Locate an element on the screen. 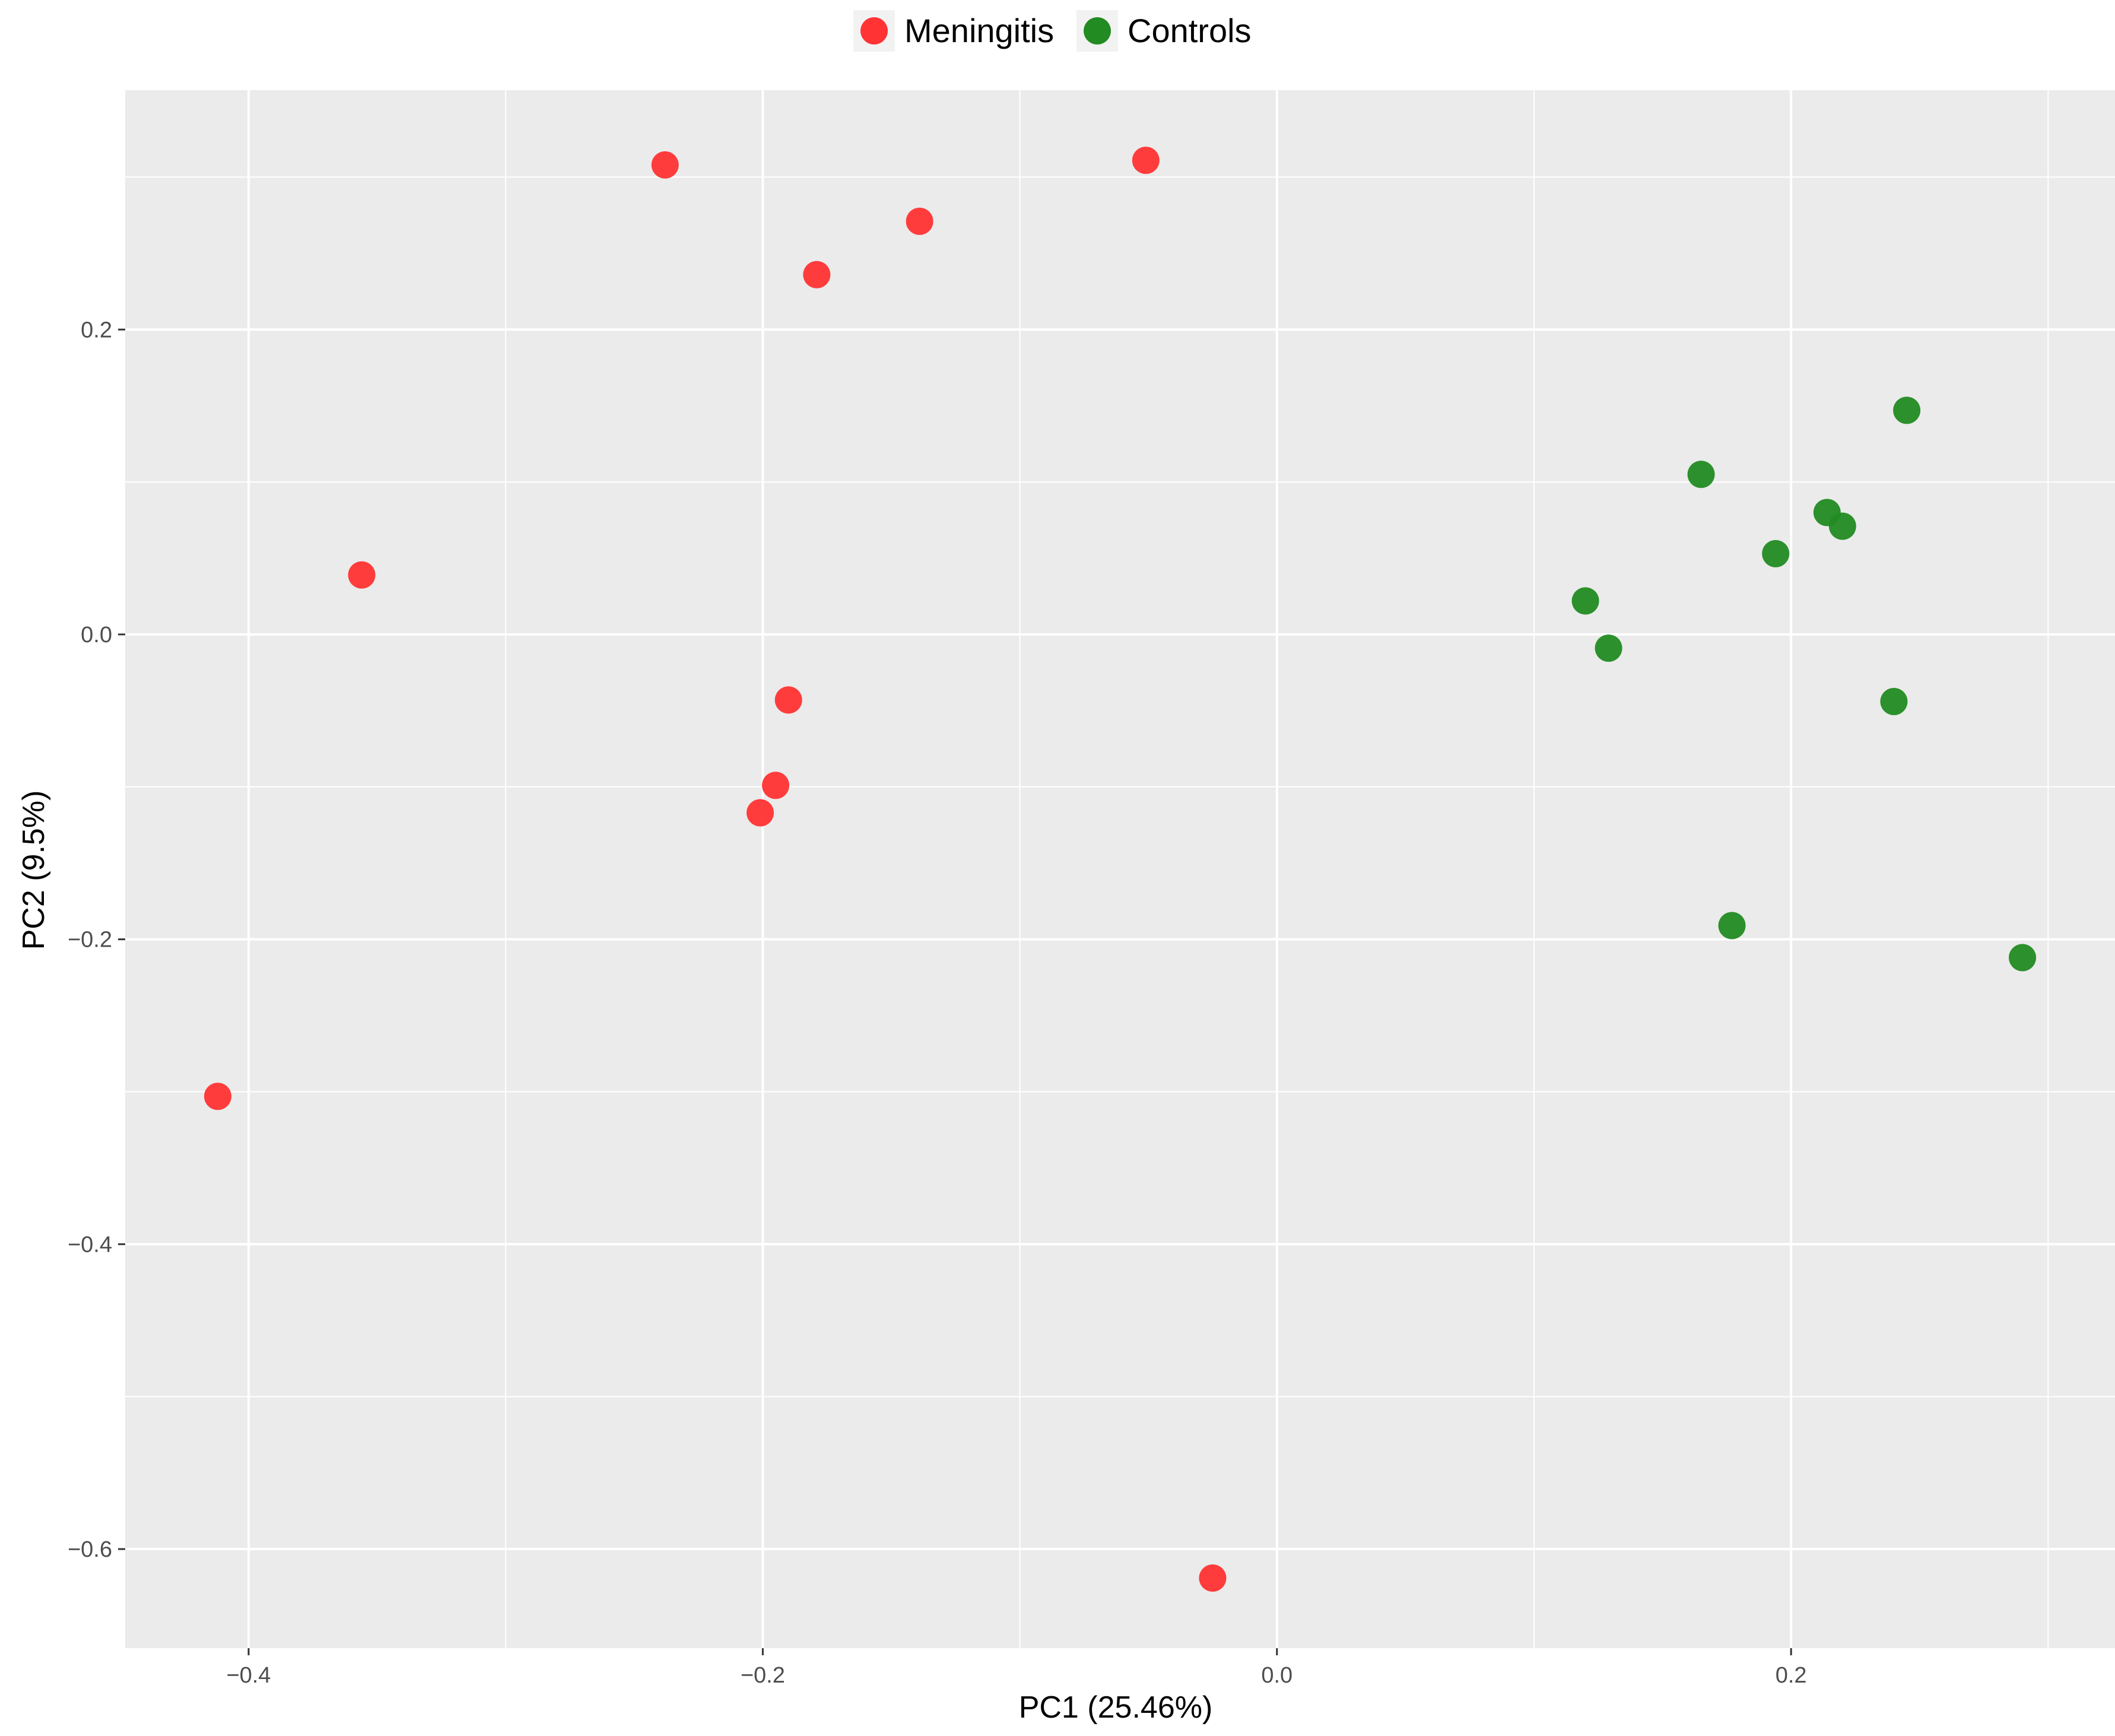  legend-marker-meningitis is located at coordinates (874, 31).